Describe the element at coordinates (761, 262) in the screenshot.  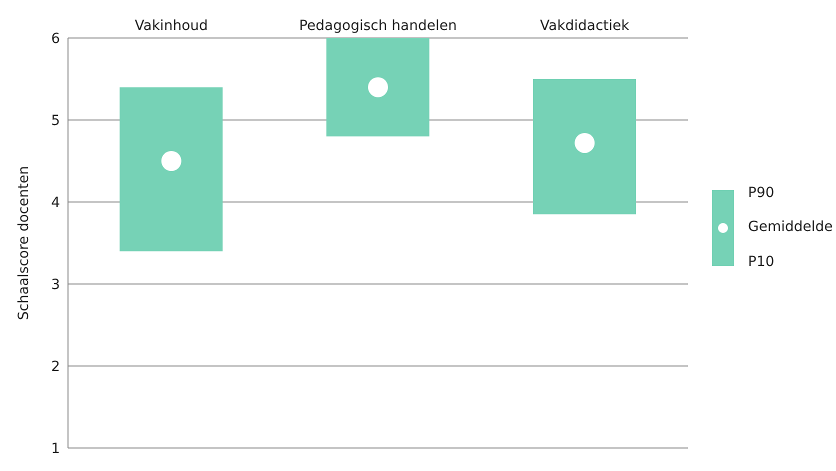
I see `text: P10` at that location.